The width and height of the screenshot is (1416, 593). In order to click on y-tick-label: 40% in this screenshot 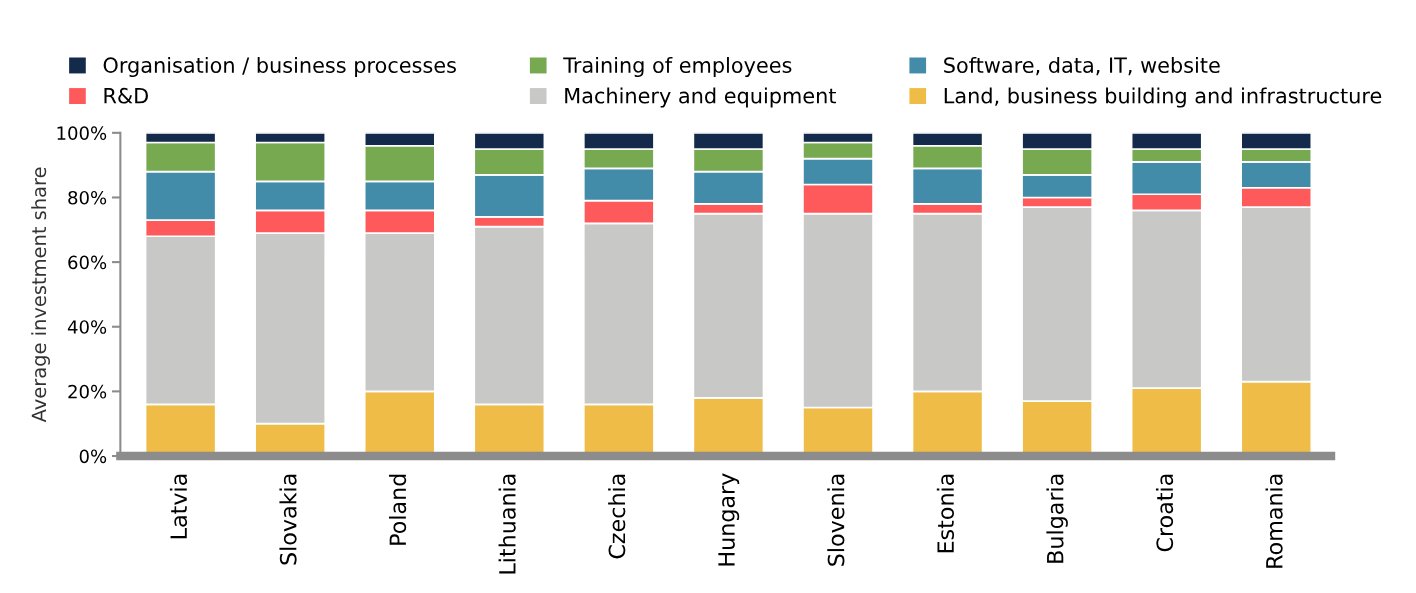, I will do `click(87, 327)`.